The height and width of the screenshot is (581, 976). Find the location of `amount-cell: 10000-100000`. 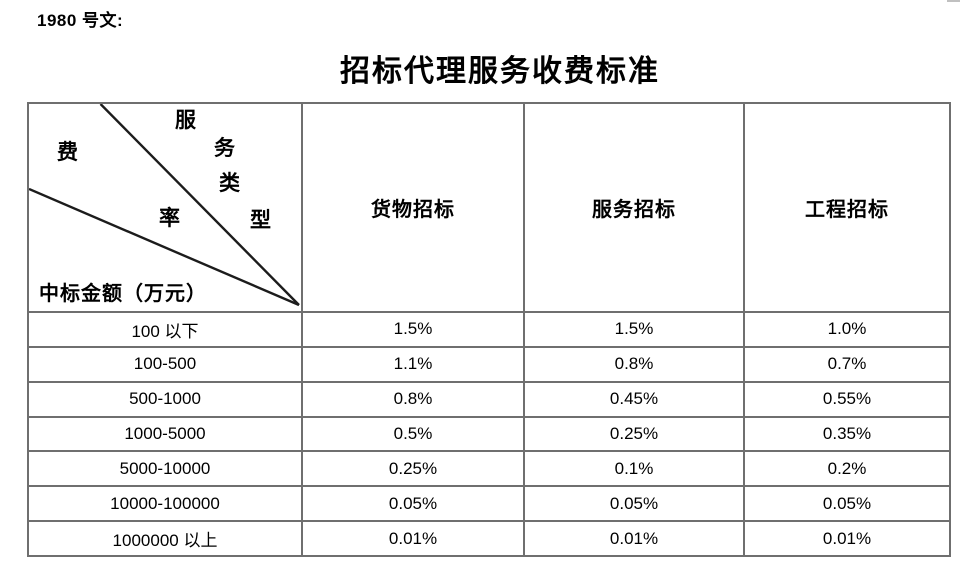

amount-cell: 10000-100000 is located at coordinates (165, 502).